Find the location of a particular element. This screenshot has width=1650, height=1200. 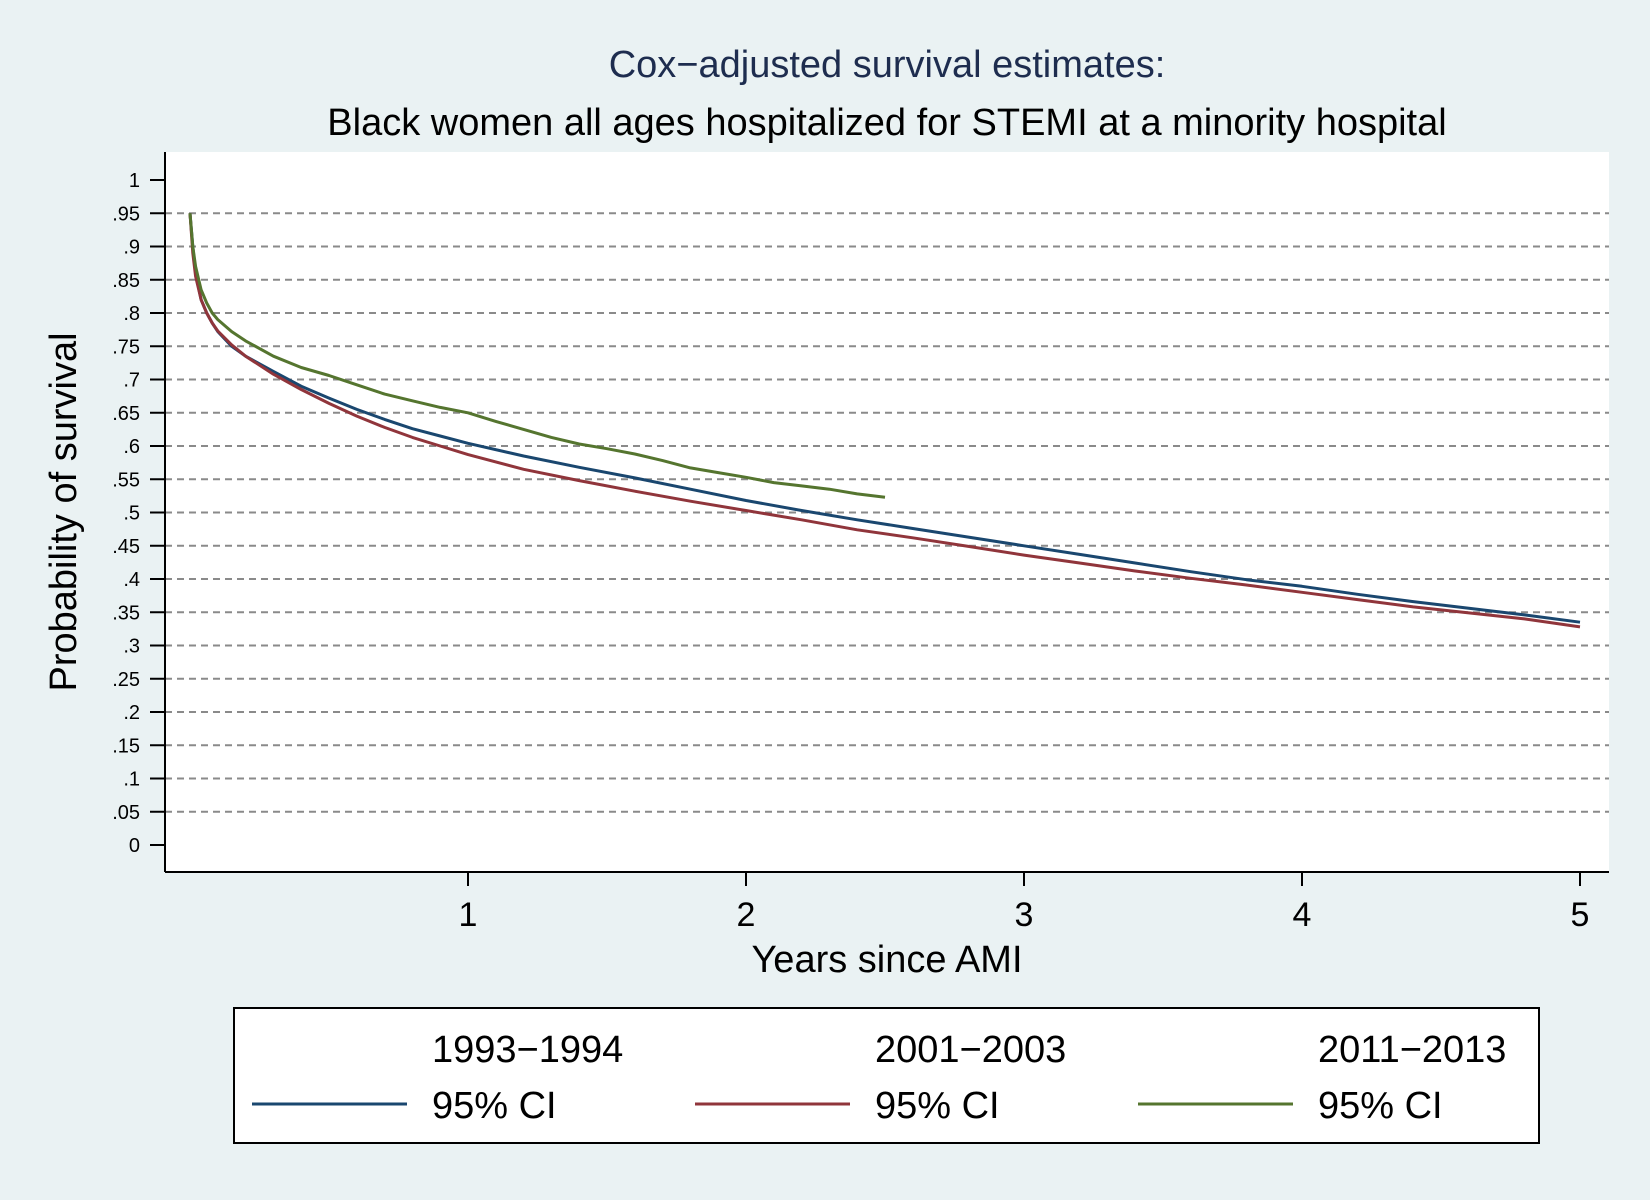

y-tick-label: 1 is located at coordinates (134, 181).